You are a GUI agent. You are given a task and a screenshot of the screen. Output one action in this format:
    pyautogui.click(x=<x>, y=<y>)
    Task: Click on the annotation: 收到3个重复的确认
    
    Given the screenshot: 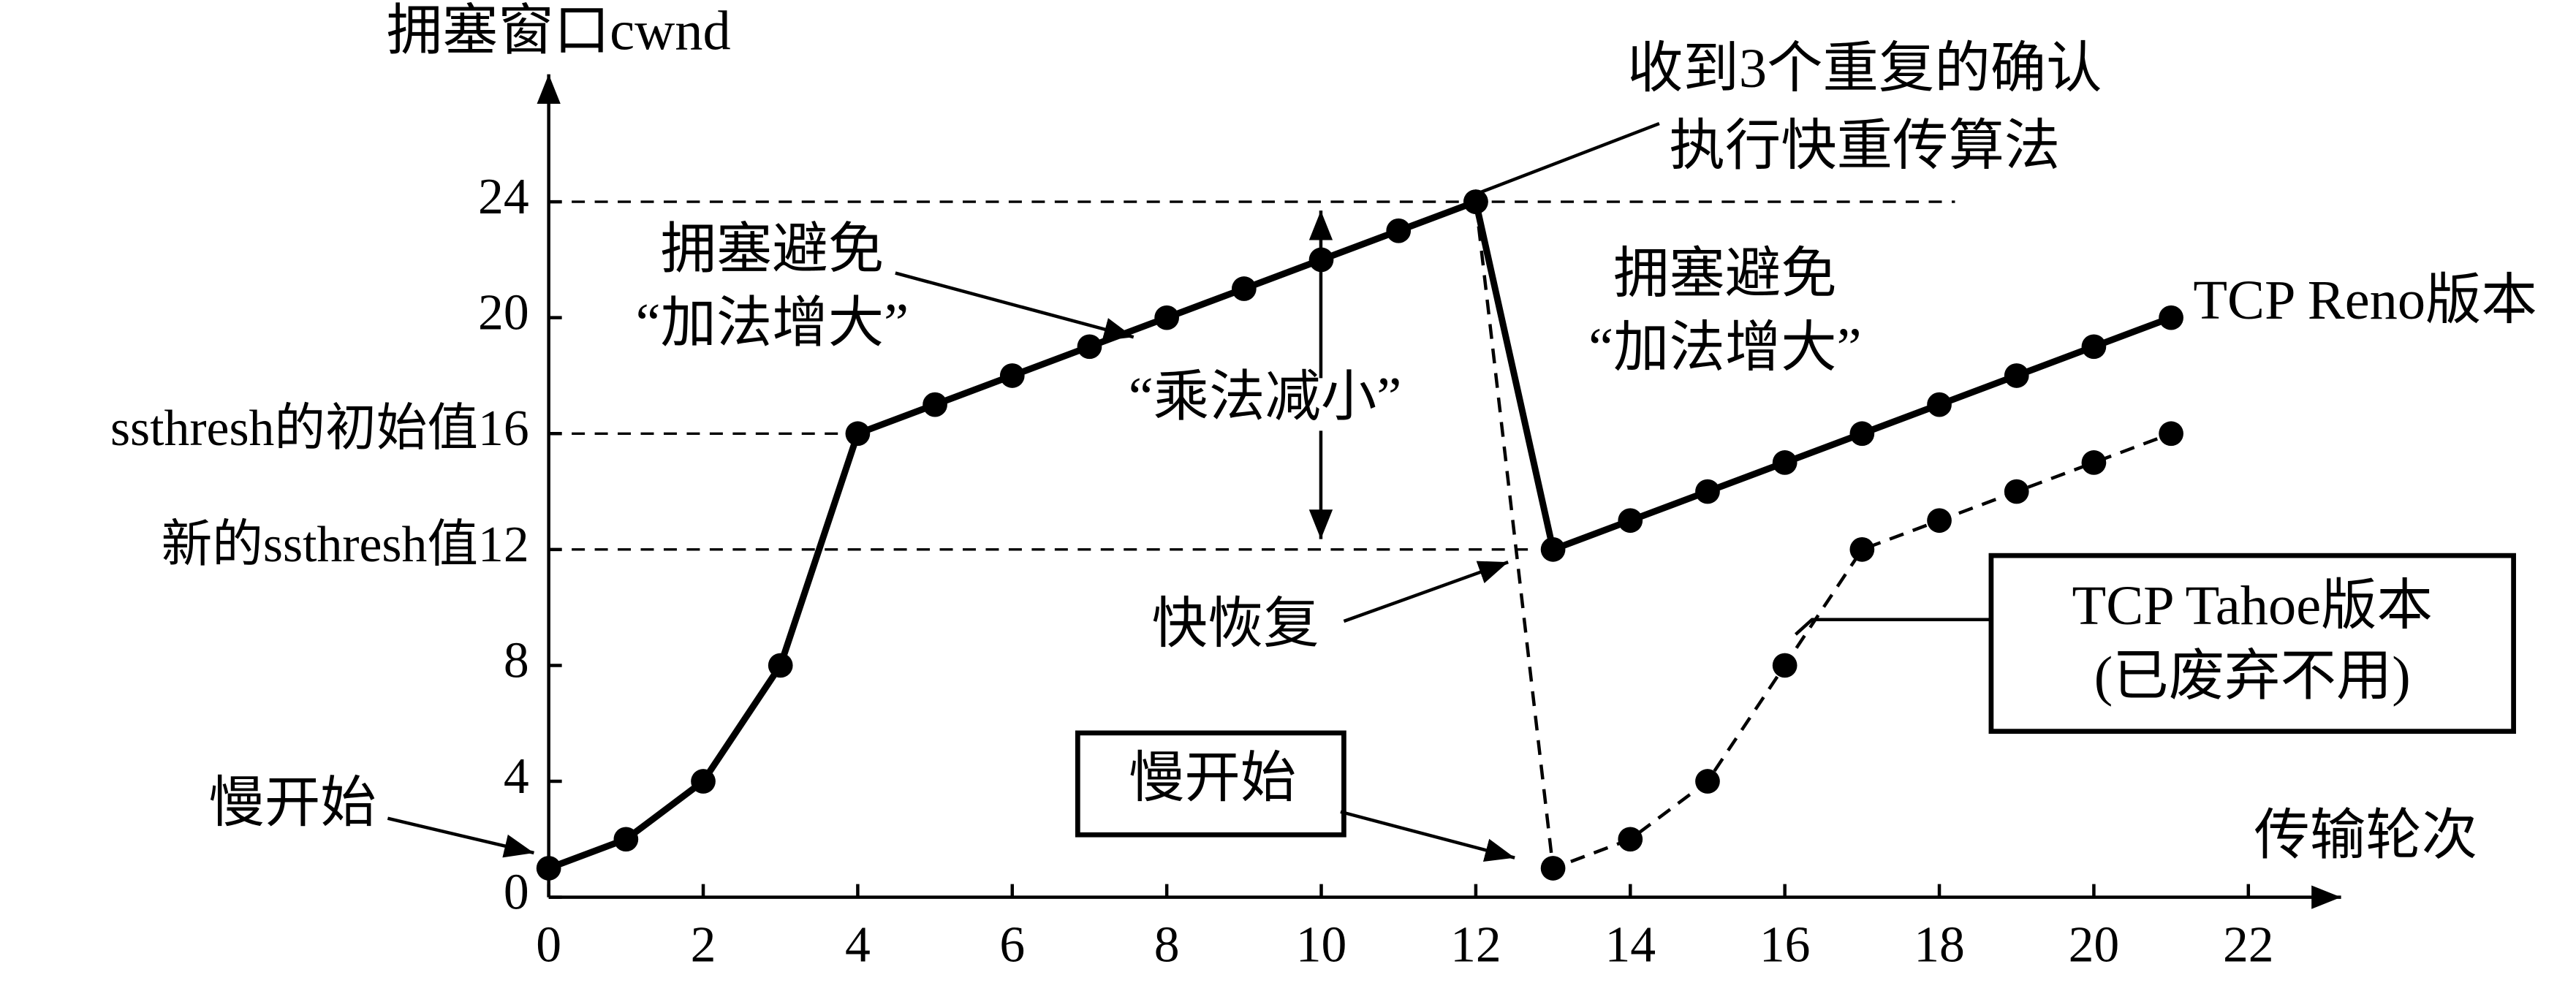 What is the action you would take?
    pyautogui.click(x=1864, y=68)
    